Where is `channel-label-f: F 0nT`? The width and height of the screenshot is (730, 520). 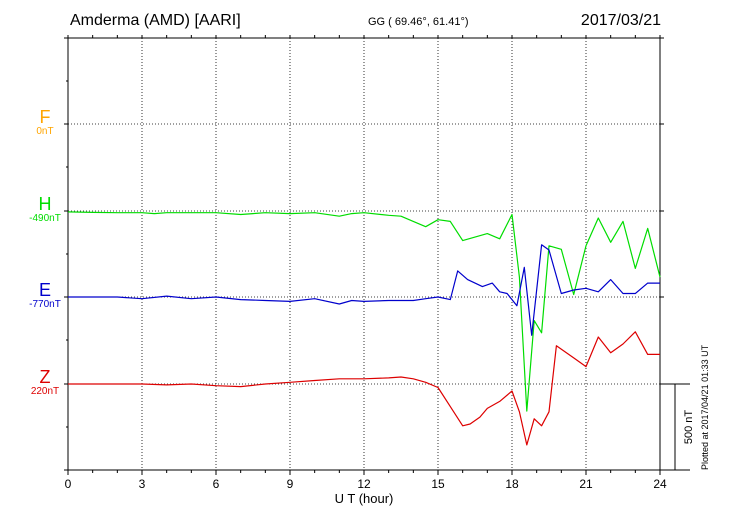
channel-label-f: F 0nT is located at coordinates (45, 123).